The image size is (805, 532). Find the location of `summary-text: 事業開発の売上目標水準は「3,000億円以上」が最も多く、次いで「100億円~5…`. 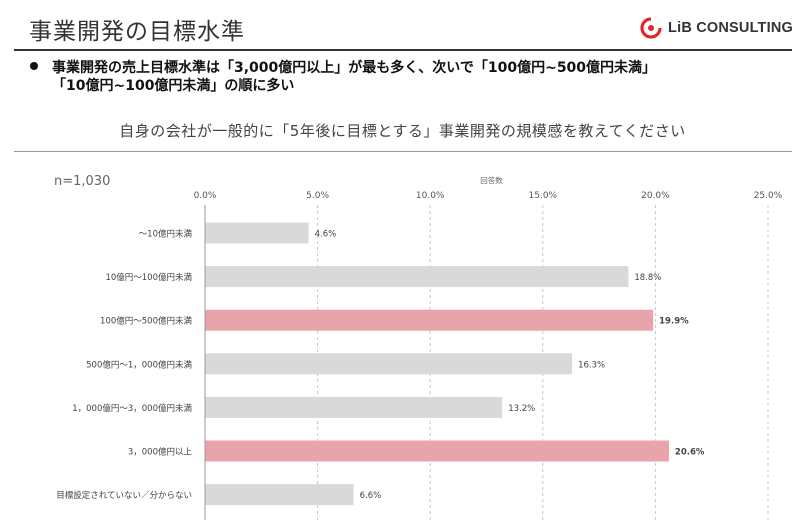

summary-text: 事業開発の売上目標水準は「3,000億円以上」が最も多く、次いで「100億円~5… is located at coordinates (412, 77).